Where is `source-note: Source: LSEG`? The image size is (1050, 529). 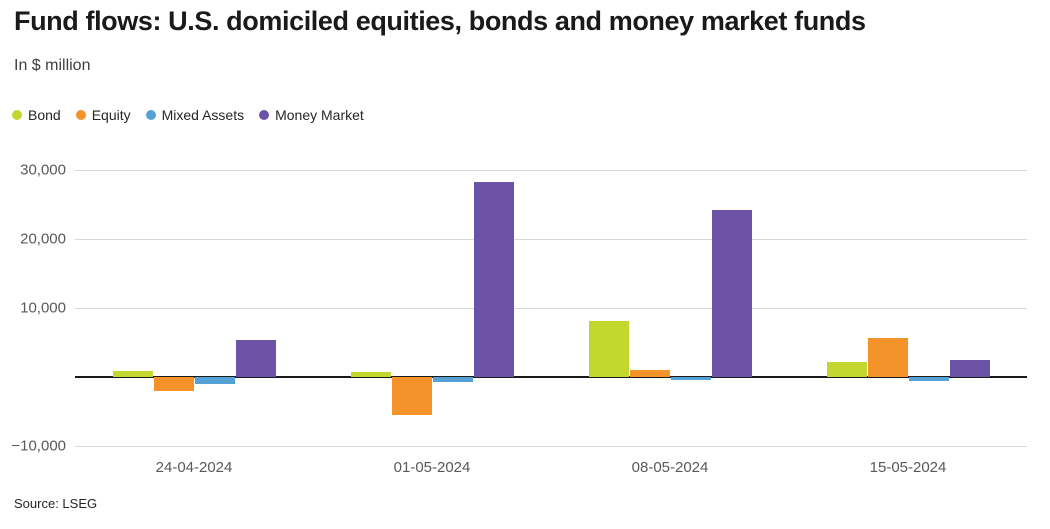 source-note: Source: LSEG is located at coordinates (56, 503).